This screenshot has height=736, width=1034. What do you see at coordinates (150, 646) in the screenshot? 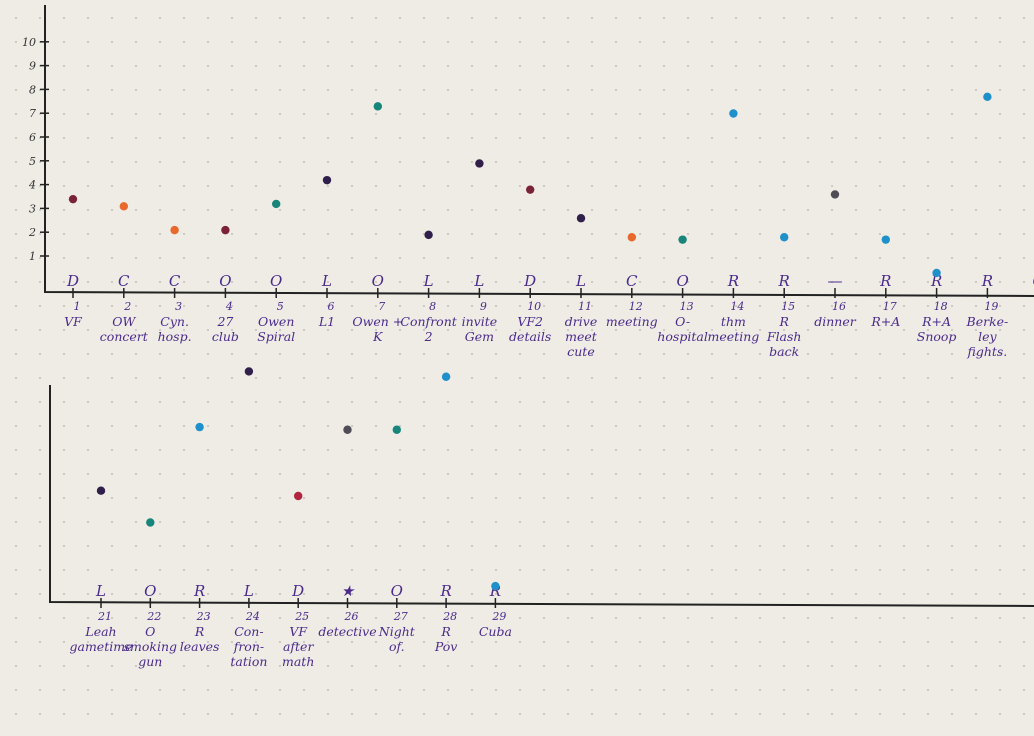
I see `beat-description-label: smoking` at bounding box center [150, 646].